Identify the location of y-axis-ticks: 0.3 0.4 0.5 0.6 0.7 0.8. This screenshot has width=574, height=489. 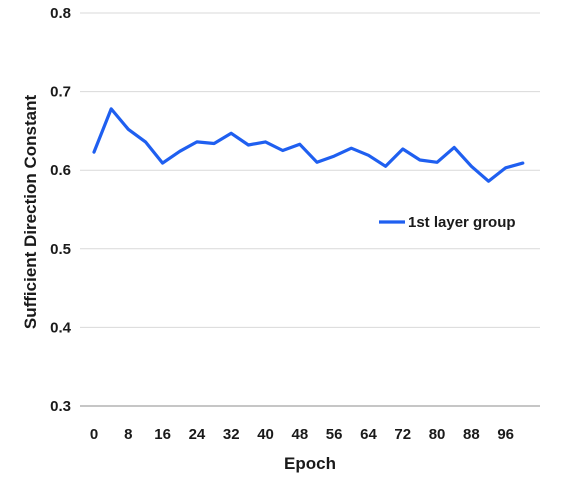
(61, 210).